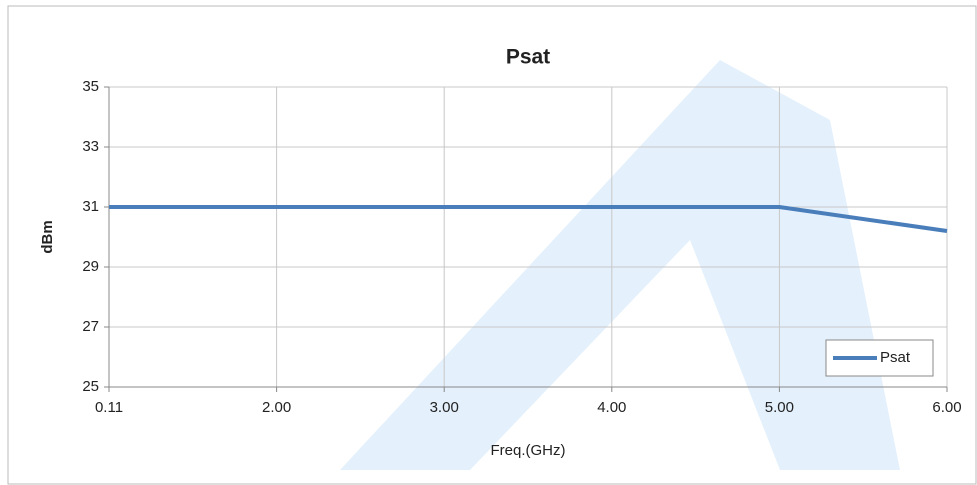 The width and height of the screenshot is (977, 485). I want to click on y-tick-label: 31, so click(90, 206).